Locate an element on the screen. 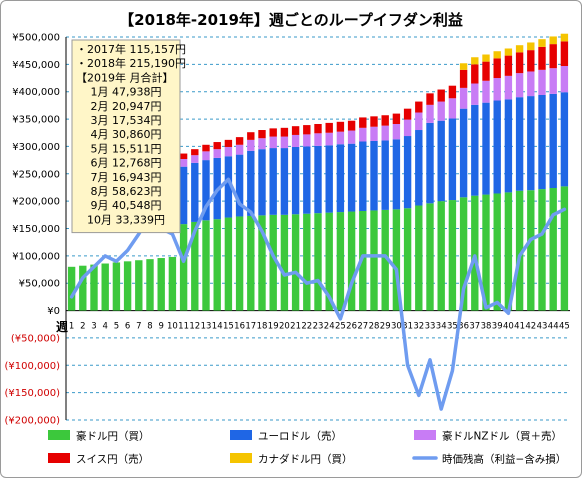 This screenshot has height=478, width=582. x-tick-label: 6 is located at coordinates (127, 327).